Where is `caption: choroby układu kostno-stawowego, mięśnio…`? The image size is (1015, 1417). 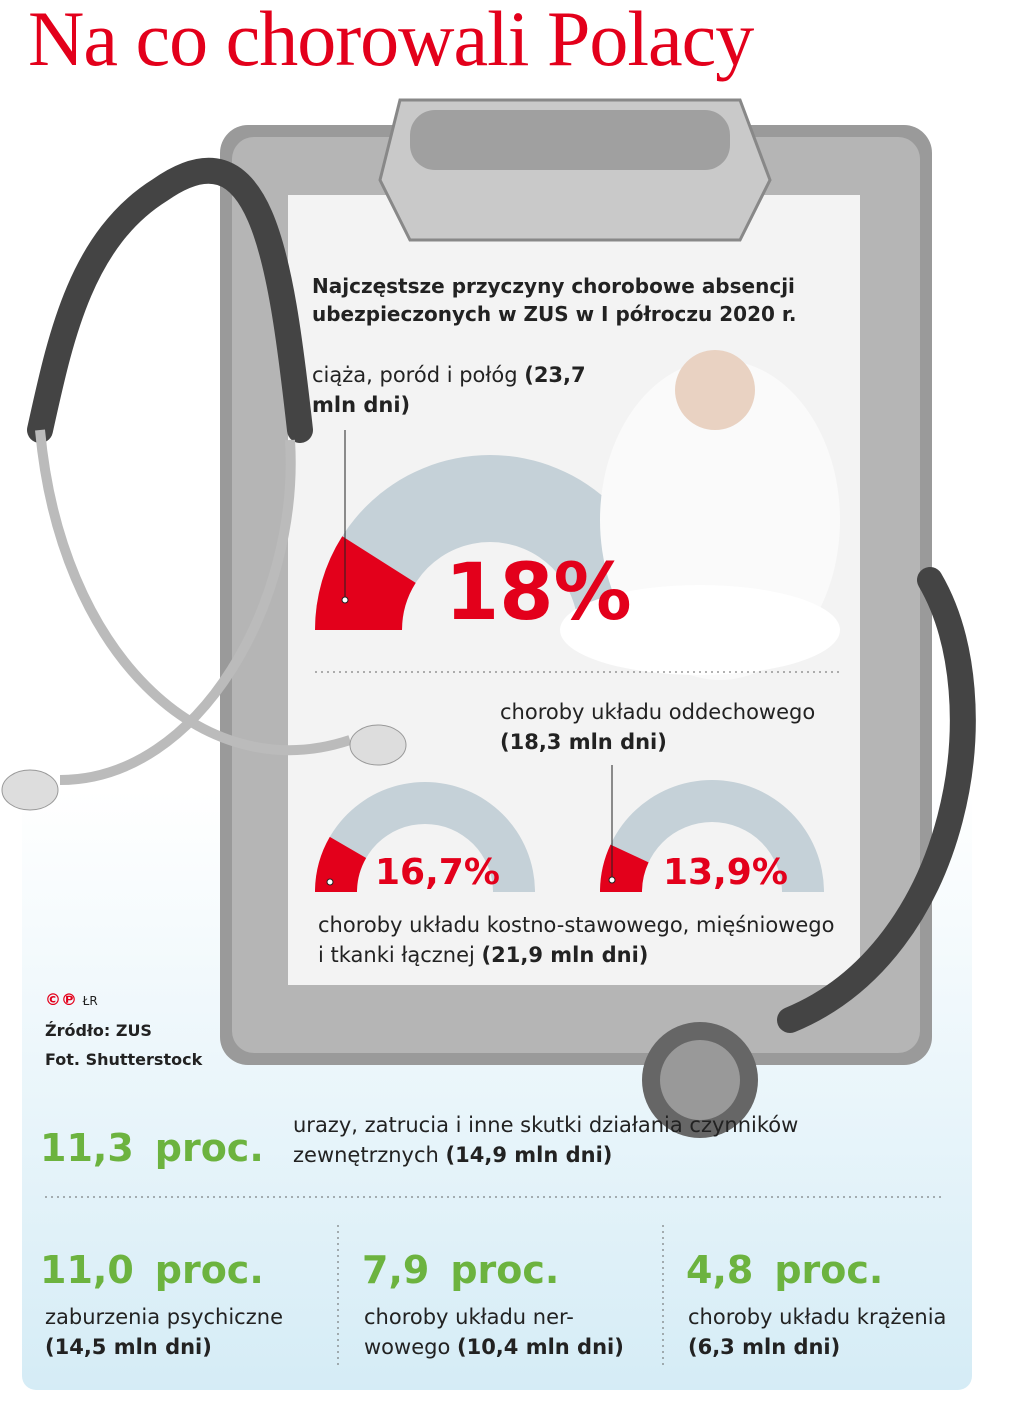
caption: choroby układu kostno-stawowego, mięśnio… is located at coordinates (578, 940).